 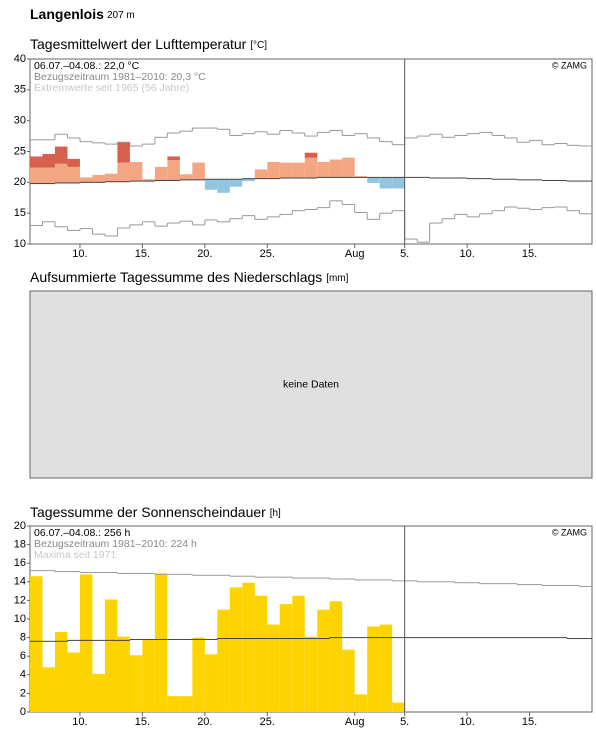 I want to click on unit: [h], so click(x=275, y=513).